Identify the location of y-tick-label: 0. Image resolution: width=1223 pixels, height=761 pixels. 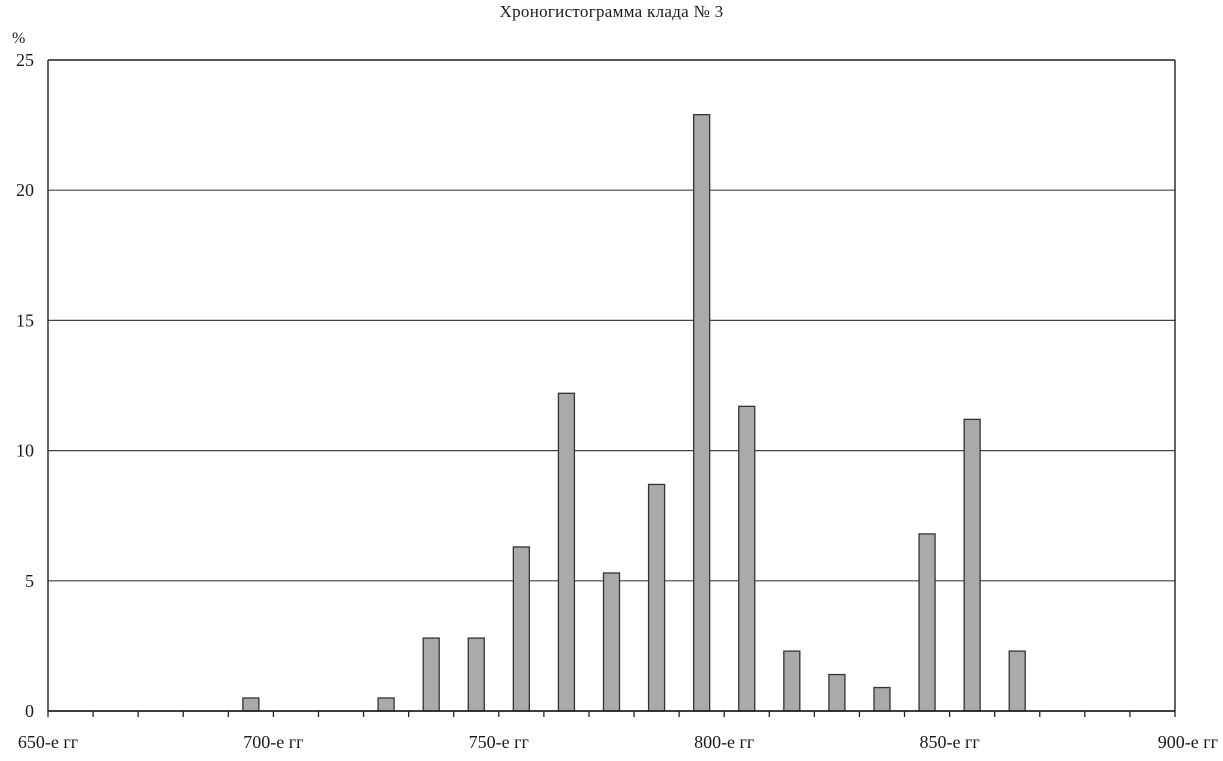
(29, 711).